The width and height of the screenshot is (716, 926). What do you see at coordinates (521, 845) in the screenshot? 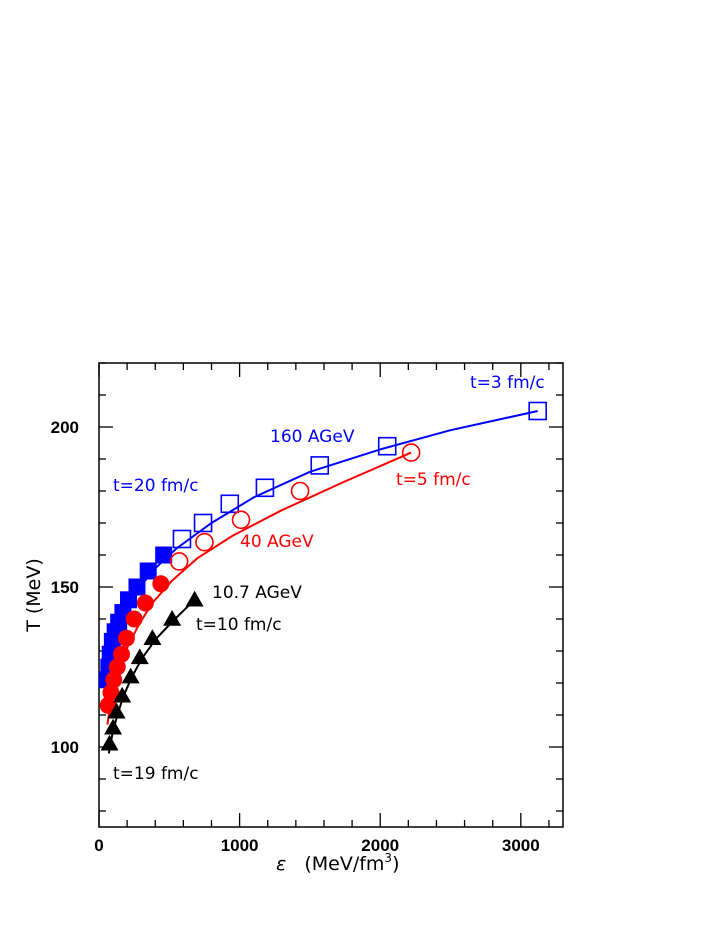
I see `x-tick-label: 3000` at bounding box center [521, 845].